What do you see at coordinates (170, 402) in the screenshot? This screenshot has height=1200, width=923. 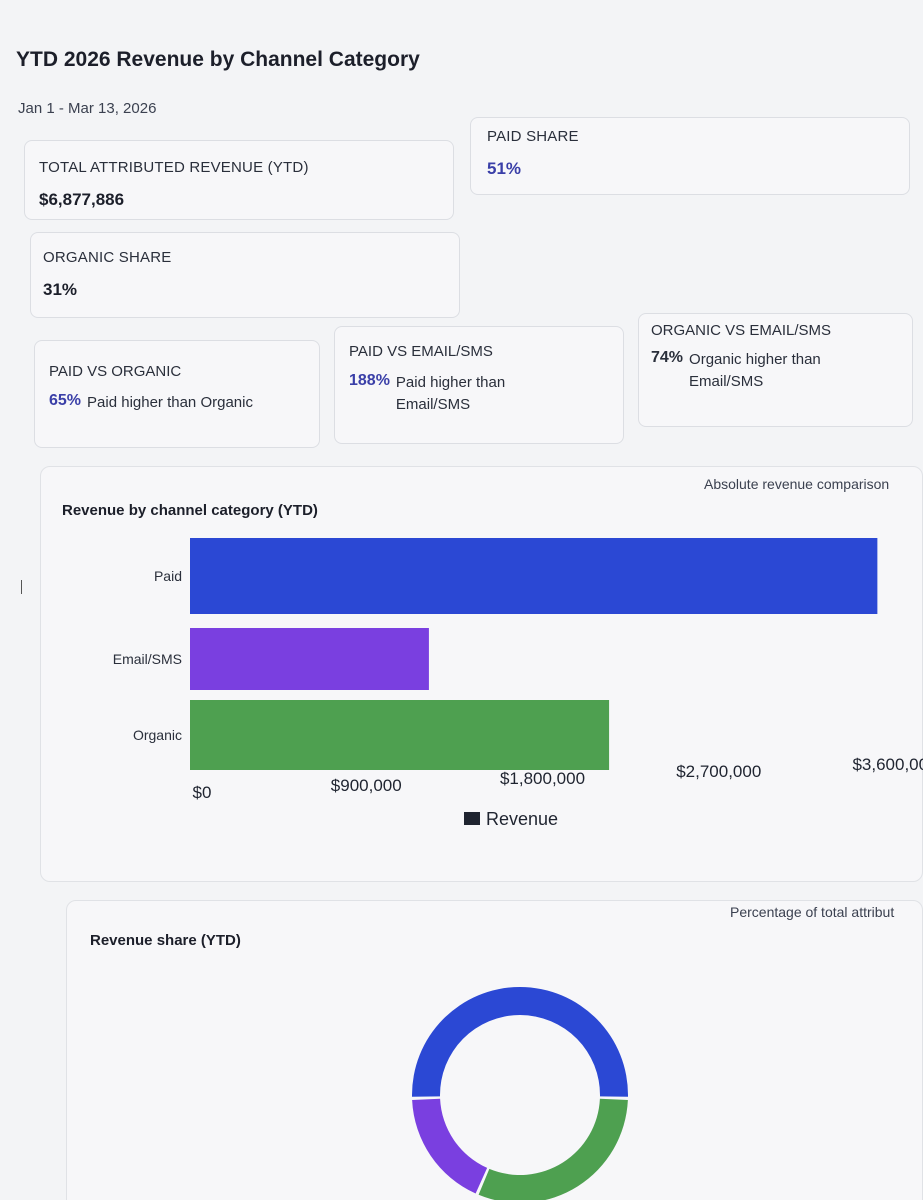 I see `compare-paid-organic-desc: Paid higher than Organic` at bounding box center [170, 402].